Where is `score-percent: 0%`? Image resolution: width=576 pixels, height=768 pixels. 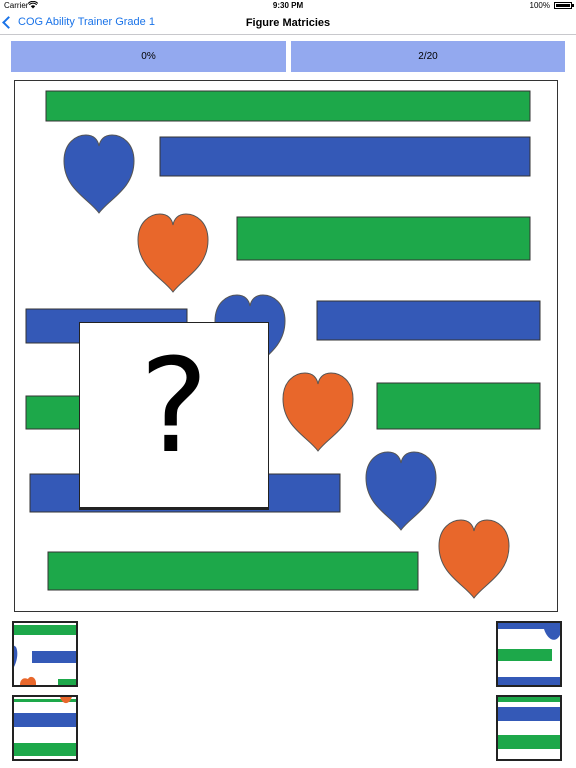 score-percent: 0% is located at coordinates (148, 56).